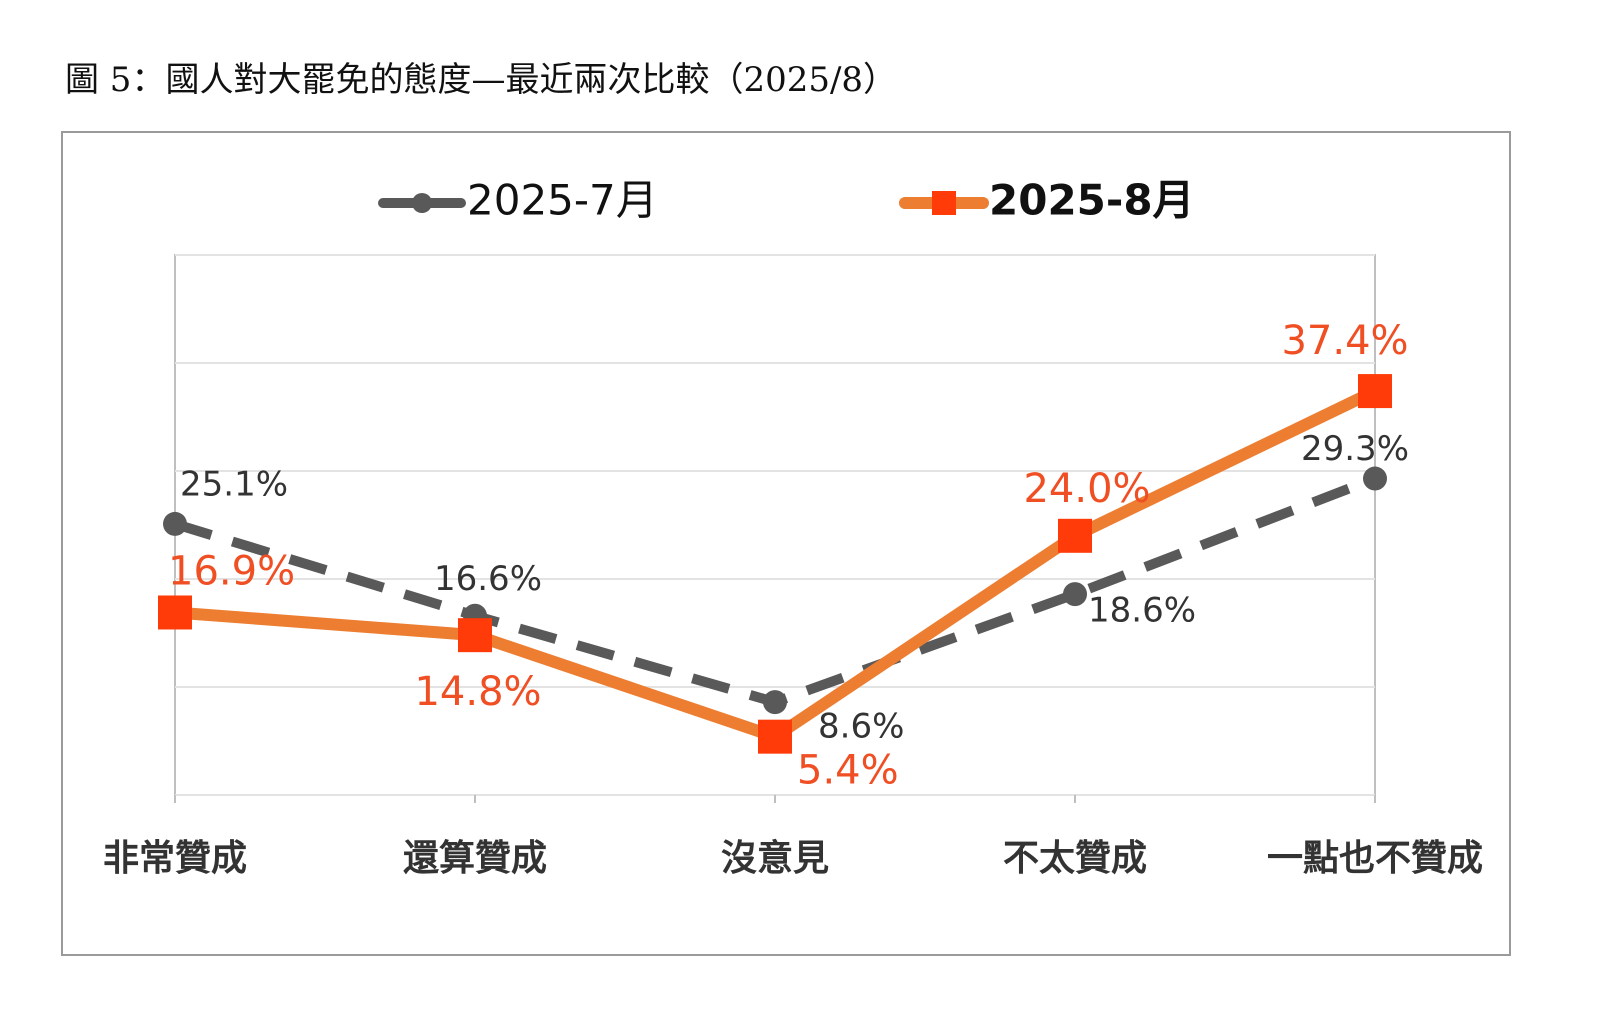 Image resolution: width=1603 pixels, height=1021 pixels. What do you see at coordinates (234, 484) in the screenshot?
I see `data-label: 25.1%` at bounding box center [234, 484].